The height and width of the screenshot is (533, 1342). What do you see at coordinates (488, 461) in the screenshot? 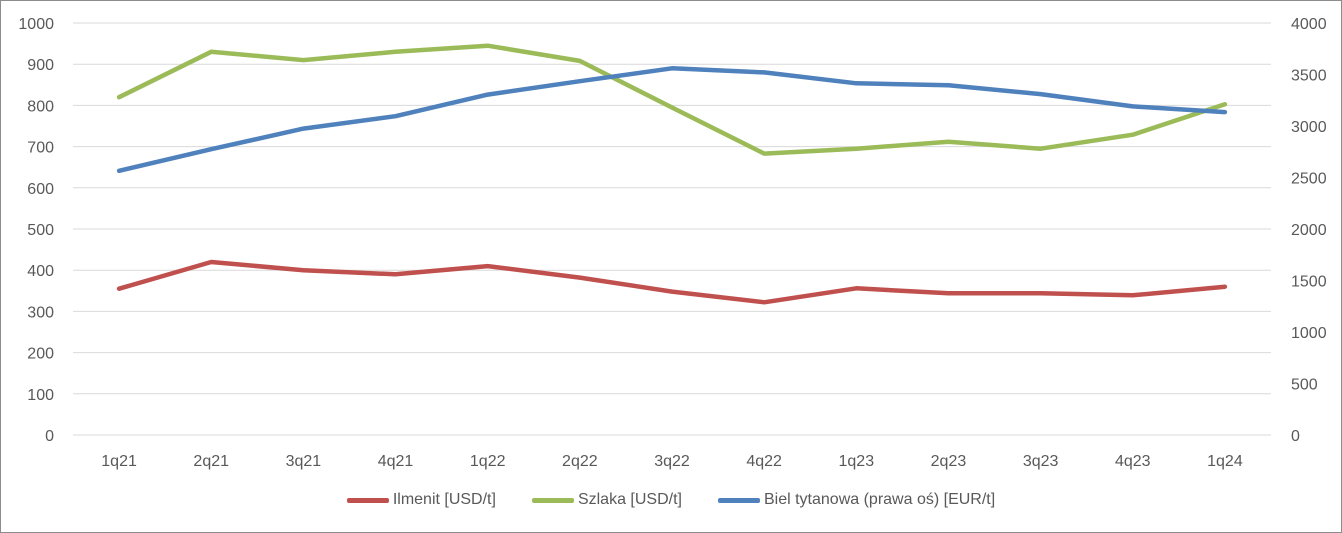
I see `x-tick-label: 1q22` at bounding box center [488, 461].